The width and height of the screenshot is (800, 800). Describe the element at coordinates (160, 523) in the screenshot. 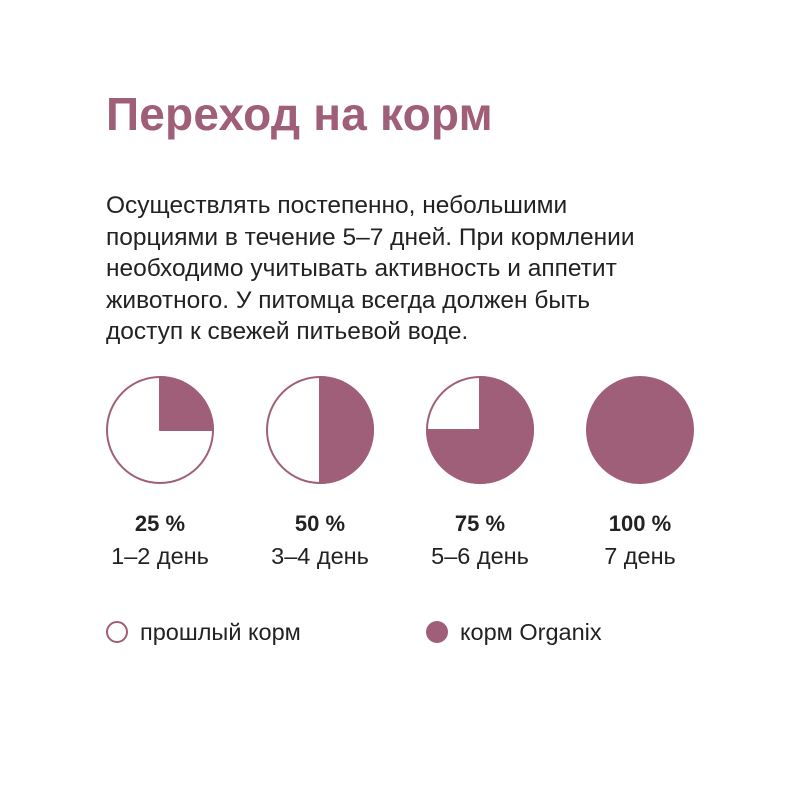

I see `percent-label: 25 %` at that location.